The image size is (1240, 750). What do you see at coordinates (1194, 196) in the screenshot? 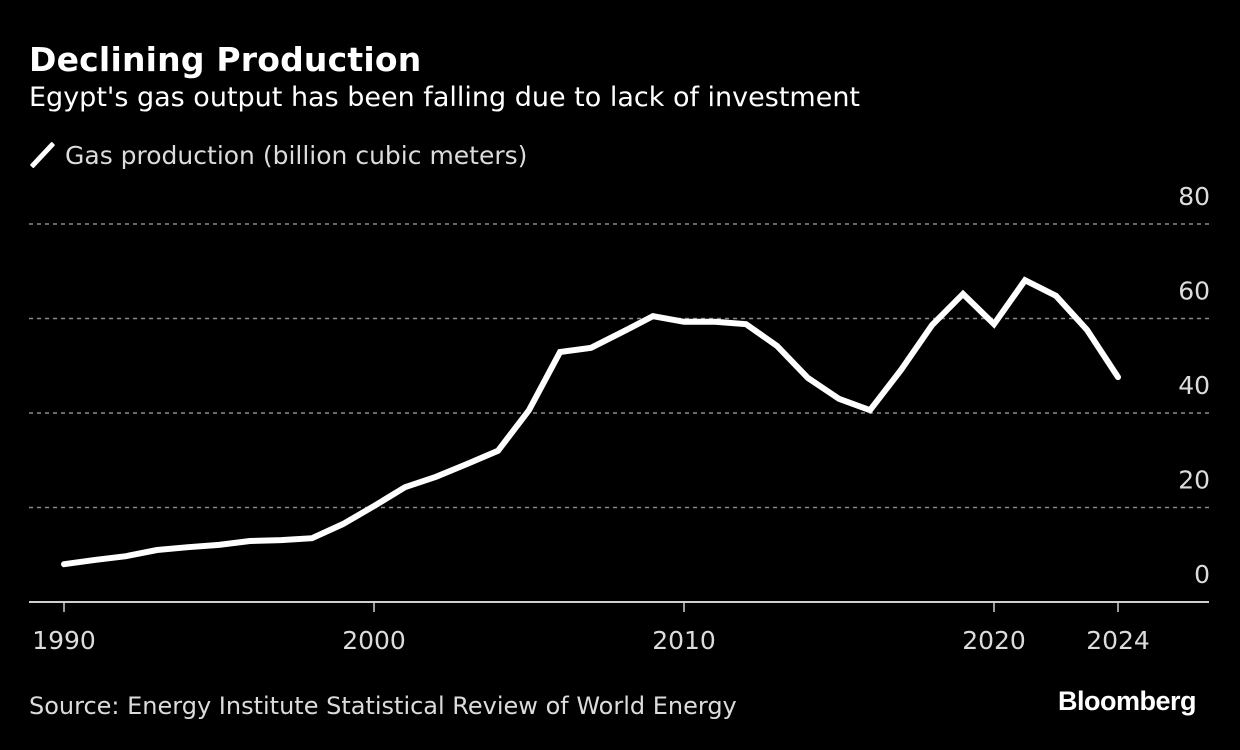
I see `y-tick-label: 80` at bounding box center [1194, 196].